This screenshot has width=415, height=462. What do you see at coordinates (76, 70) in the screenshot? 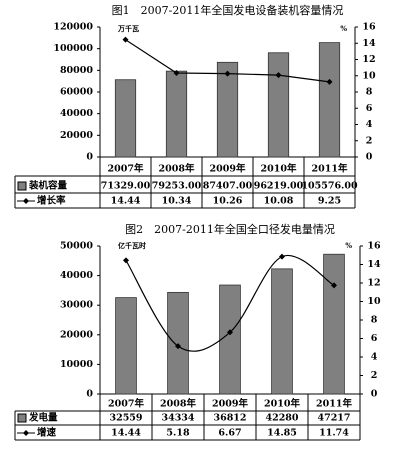
I see `y-tick-label: 80000` at bounding box center [76, 70].